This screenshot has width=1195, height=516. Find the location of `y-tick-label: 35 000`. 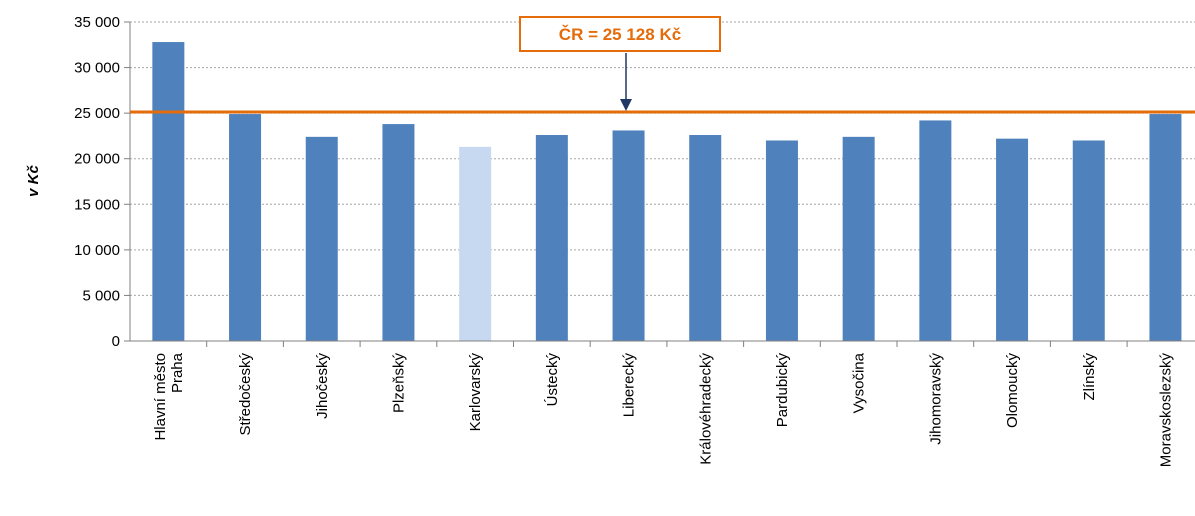

y-tick-label: 35 000 is located at coordinates (97, 22).